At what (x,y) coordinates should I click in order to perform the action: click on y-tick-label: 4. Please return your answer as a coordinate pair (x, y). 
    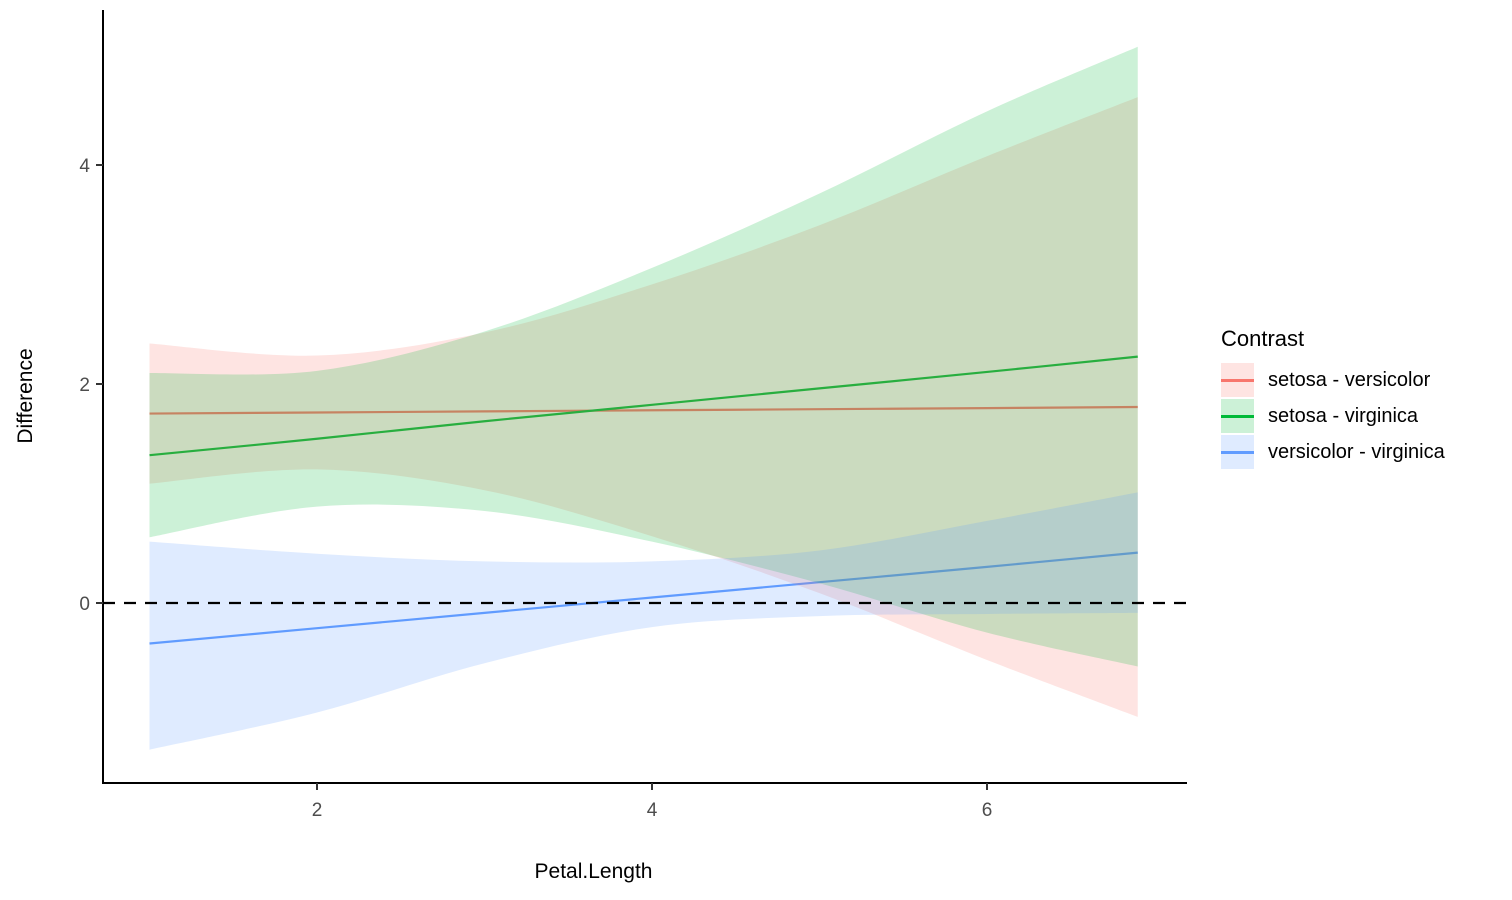
    Looking at the image, I should click on (84, 166).